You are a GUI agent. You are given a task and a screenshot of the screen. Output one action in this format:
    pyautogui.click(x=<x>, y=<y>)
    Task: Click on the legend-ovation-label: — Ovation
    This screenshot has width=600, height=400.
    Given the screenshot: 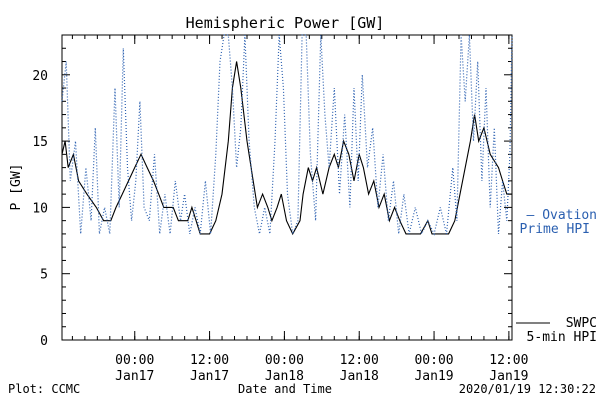 What is the action you would take?
    pyautogui.click(x=562, y=215)
    